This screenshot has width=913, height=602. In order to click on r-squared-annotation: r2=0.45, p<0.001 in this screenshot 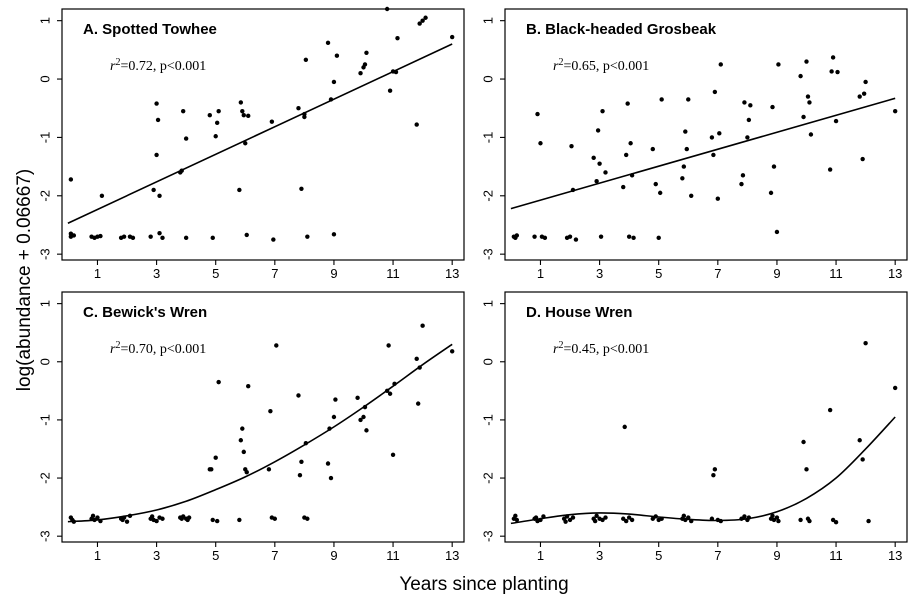, I will do `click(601, 348)`.